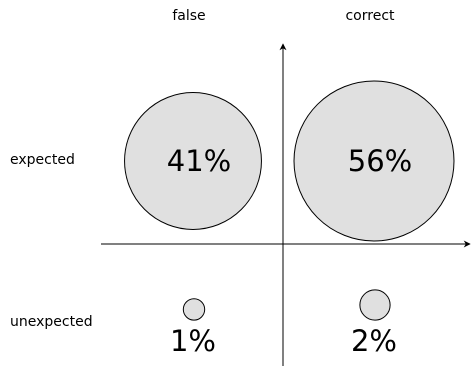  I want to click on row-label-expected: expected, so click(42, 160).